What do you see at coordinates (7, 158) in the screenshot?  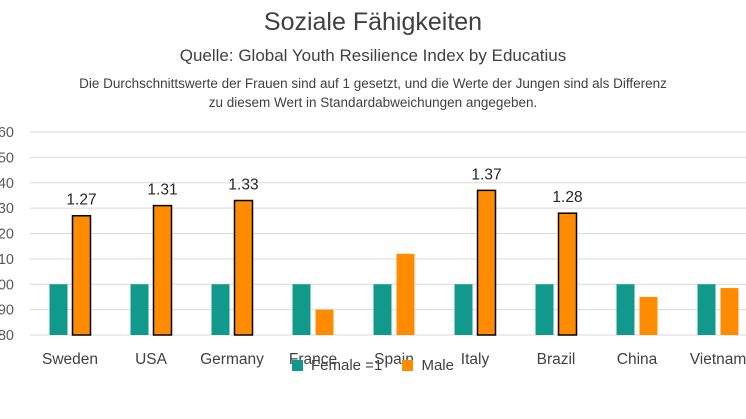 I see `y-tick-label: 50` at bounding box center [7, 158].